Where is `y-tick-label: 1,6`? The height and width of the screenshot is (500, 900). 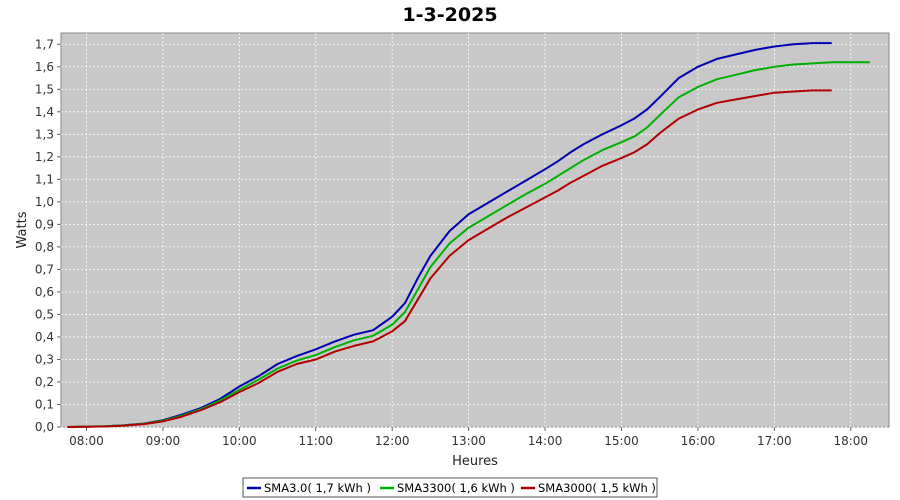 y-tick-label: 1,6 is located at coordinates (44, 67).